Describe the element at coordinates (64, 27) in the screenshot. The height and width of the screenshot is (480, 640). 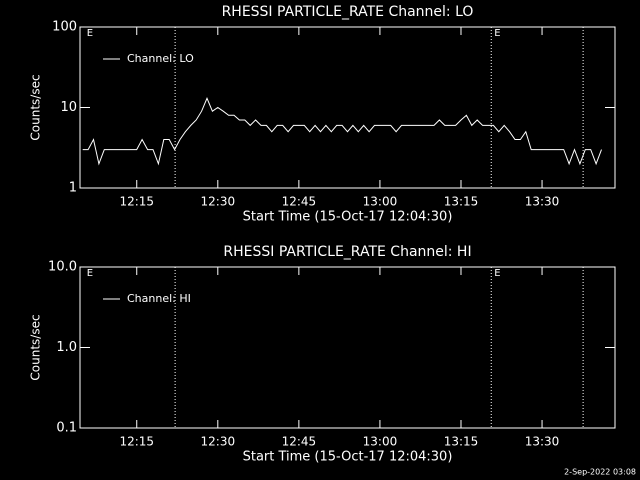
I see `y-tick-label: 100` at that location.